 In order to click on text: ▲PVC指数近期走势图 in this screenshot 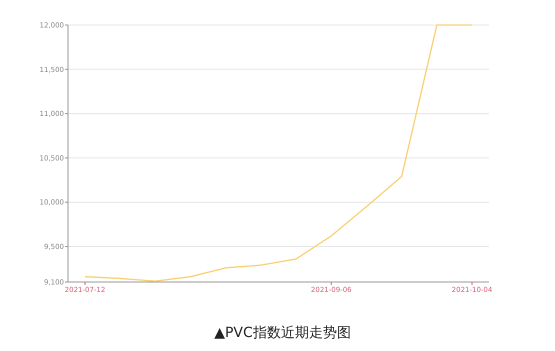, I will do `click(282, 333)`.